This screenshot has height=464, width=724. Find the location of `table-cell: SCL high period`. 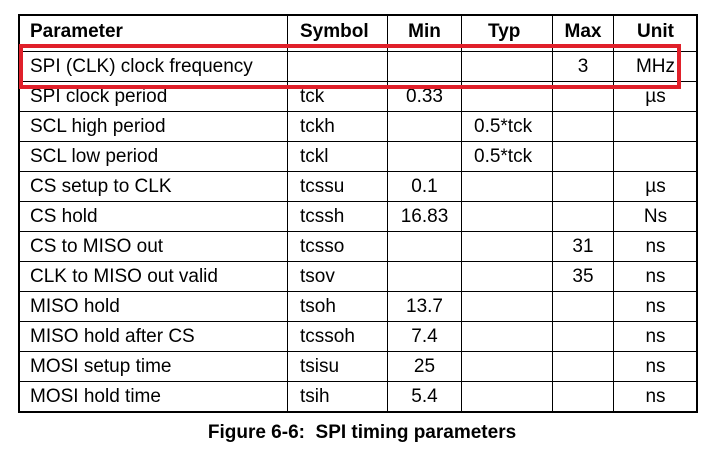

table-cell: SCL high period is located at coordinates (153, 127).